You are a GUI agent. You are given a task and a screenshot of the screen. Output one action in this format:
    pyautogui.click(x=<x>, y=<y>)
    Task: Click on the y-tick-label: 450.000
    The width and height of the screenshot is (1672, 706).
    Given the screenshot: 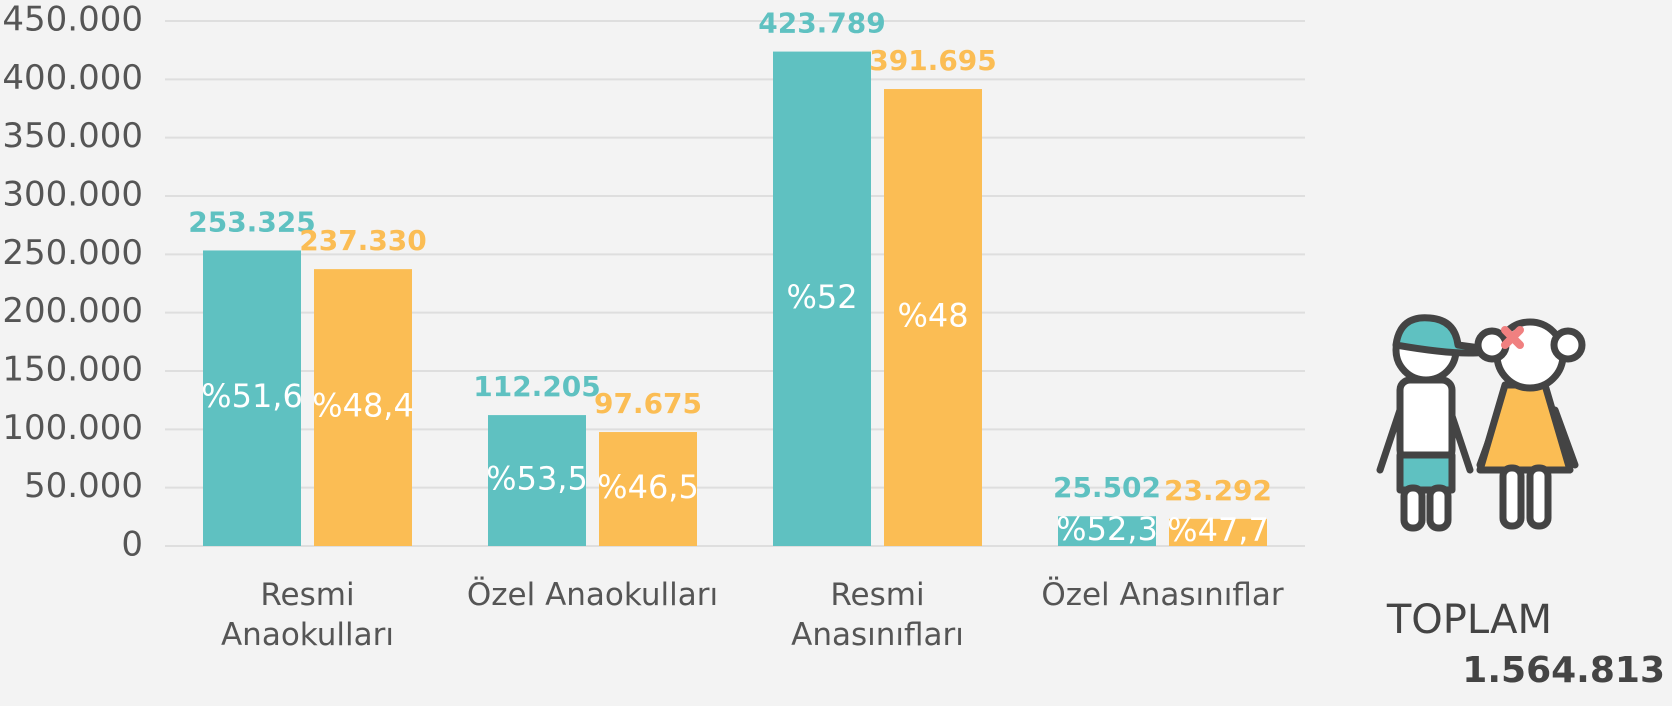 What is the action you would take?
    pyautogui.click(x=72, y=20)
    